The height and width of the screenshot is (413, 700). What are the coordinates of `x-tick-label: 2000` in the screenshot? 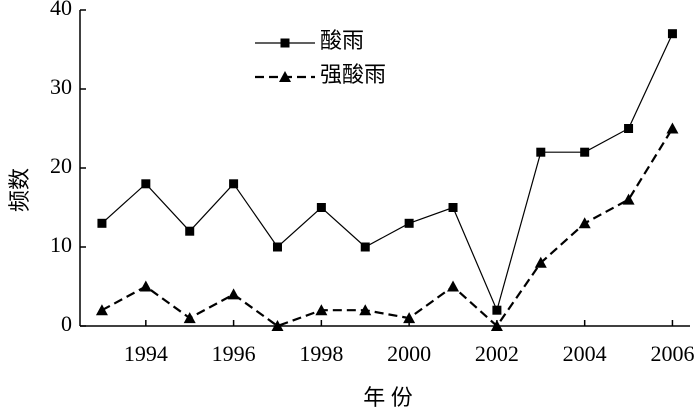 It's located at (409, 353).